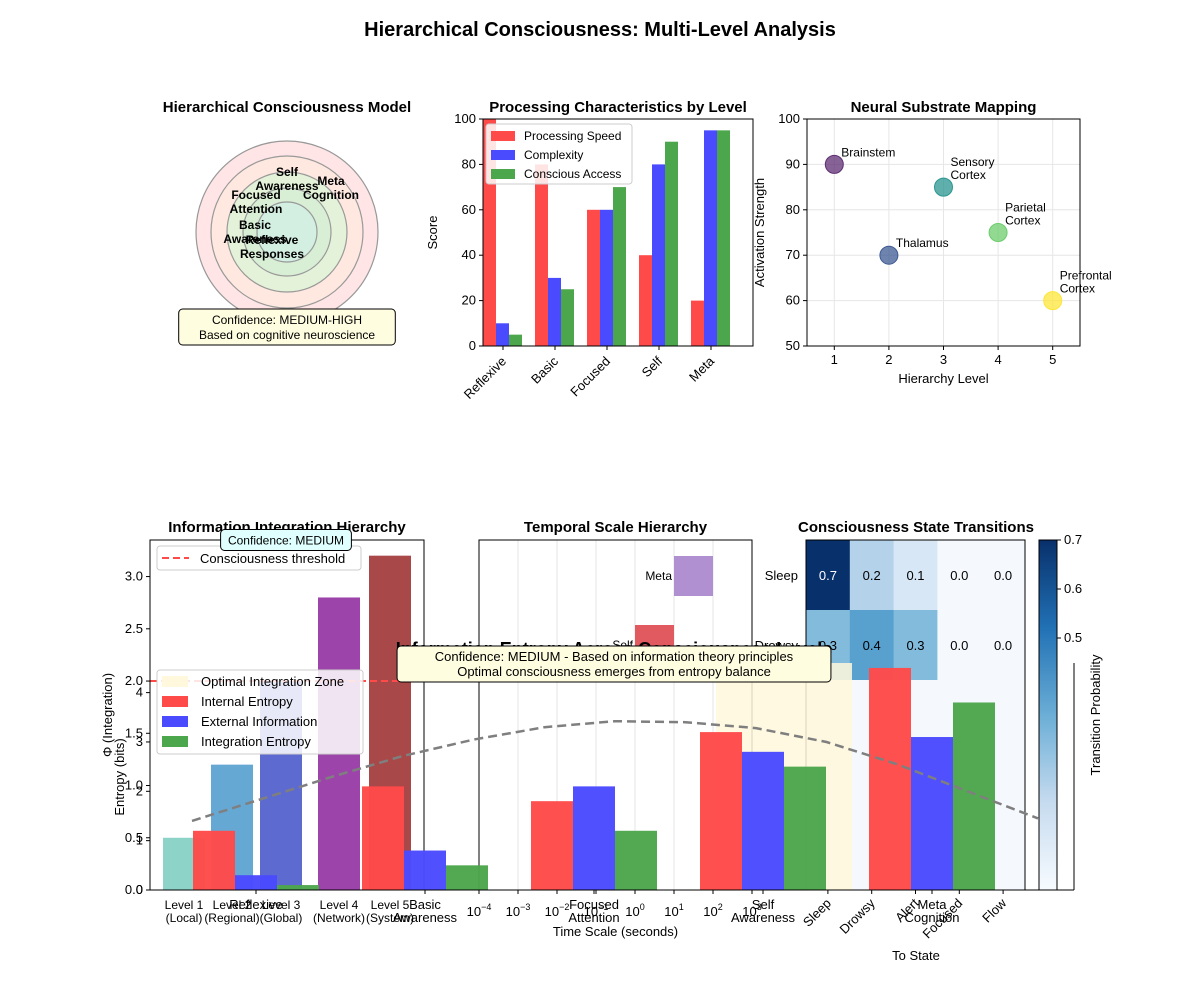 The width and height of the screenshot is (1200, 1000). Describe the element at coordinates (868, 152) in the screenshot. I see `neural-point-label: Brainstem` at that location.